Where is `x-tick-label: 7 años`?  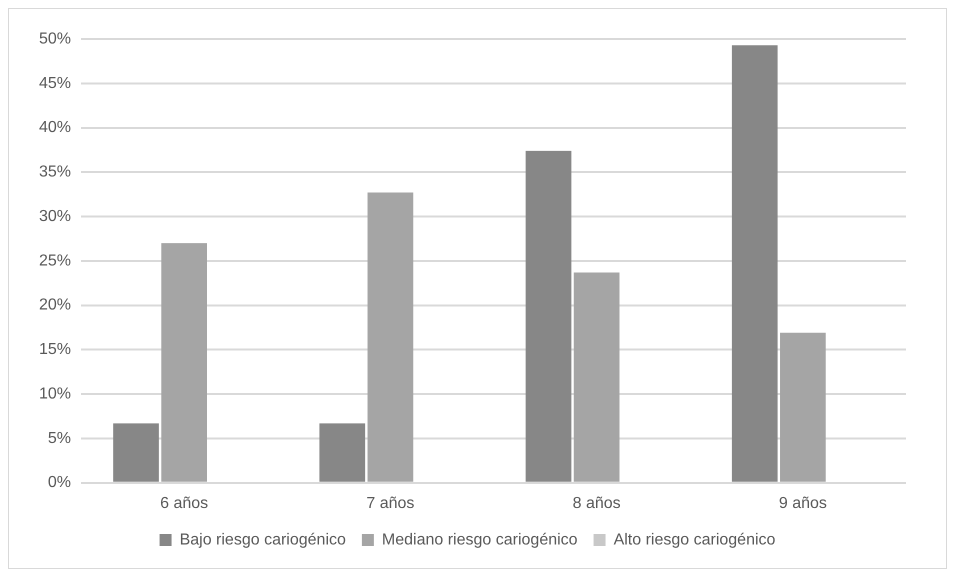
x-tick-label: 7 años is located at coordinates (390, 503).